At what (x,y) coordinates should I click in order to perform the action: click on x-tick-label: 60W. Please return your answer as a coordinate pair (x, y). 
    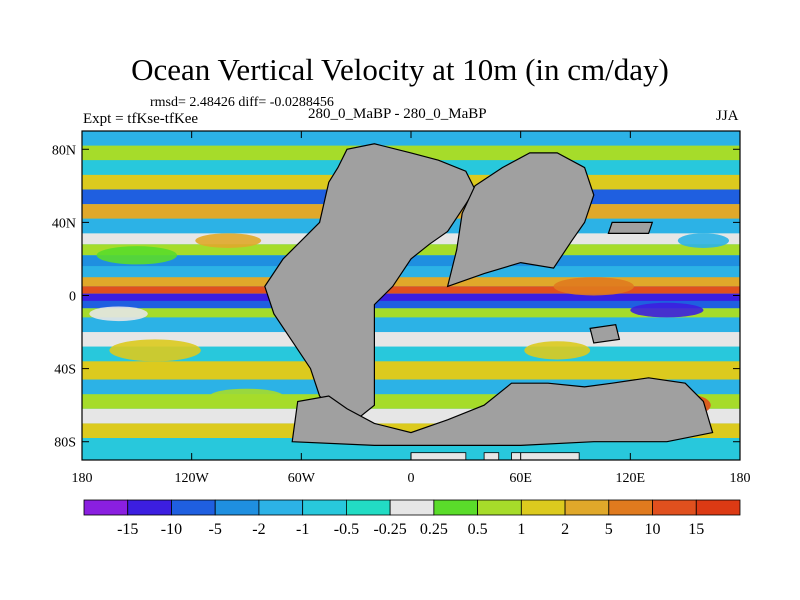
    Looking at the image, I should click on (302, 478).